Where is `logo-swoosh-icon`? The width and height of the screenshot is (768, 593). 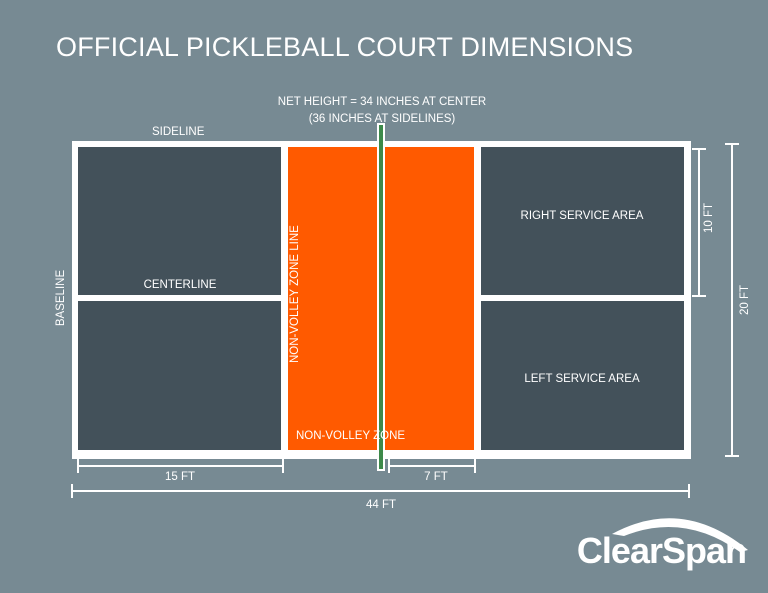
logo-swoosh-icon is located at coordinates (679, 535).